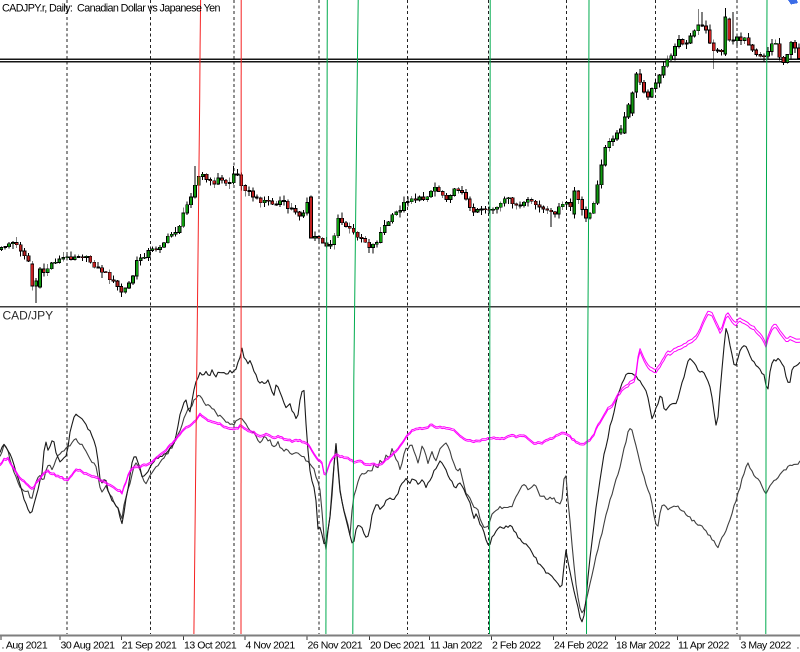 The image size is (800, 652). I want to click on svg-text: 26 Nov 2021, so click(335, 646).